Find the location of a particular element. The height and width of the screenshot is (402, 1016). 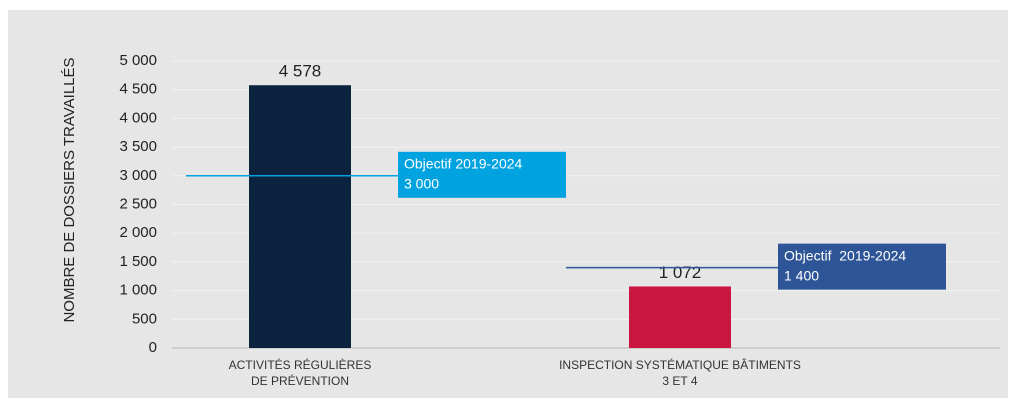

y-tick-label: 1 500 is located at coordinates (138, 261).